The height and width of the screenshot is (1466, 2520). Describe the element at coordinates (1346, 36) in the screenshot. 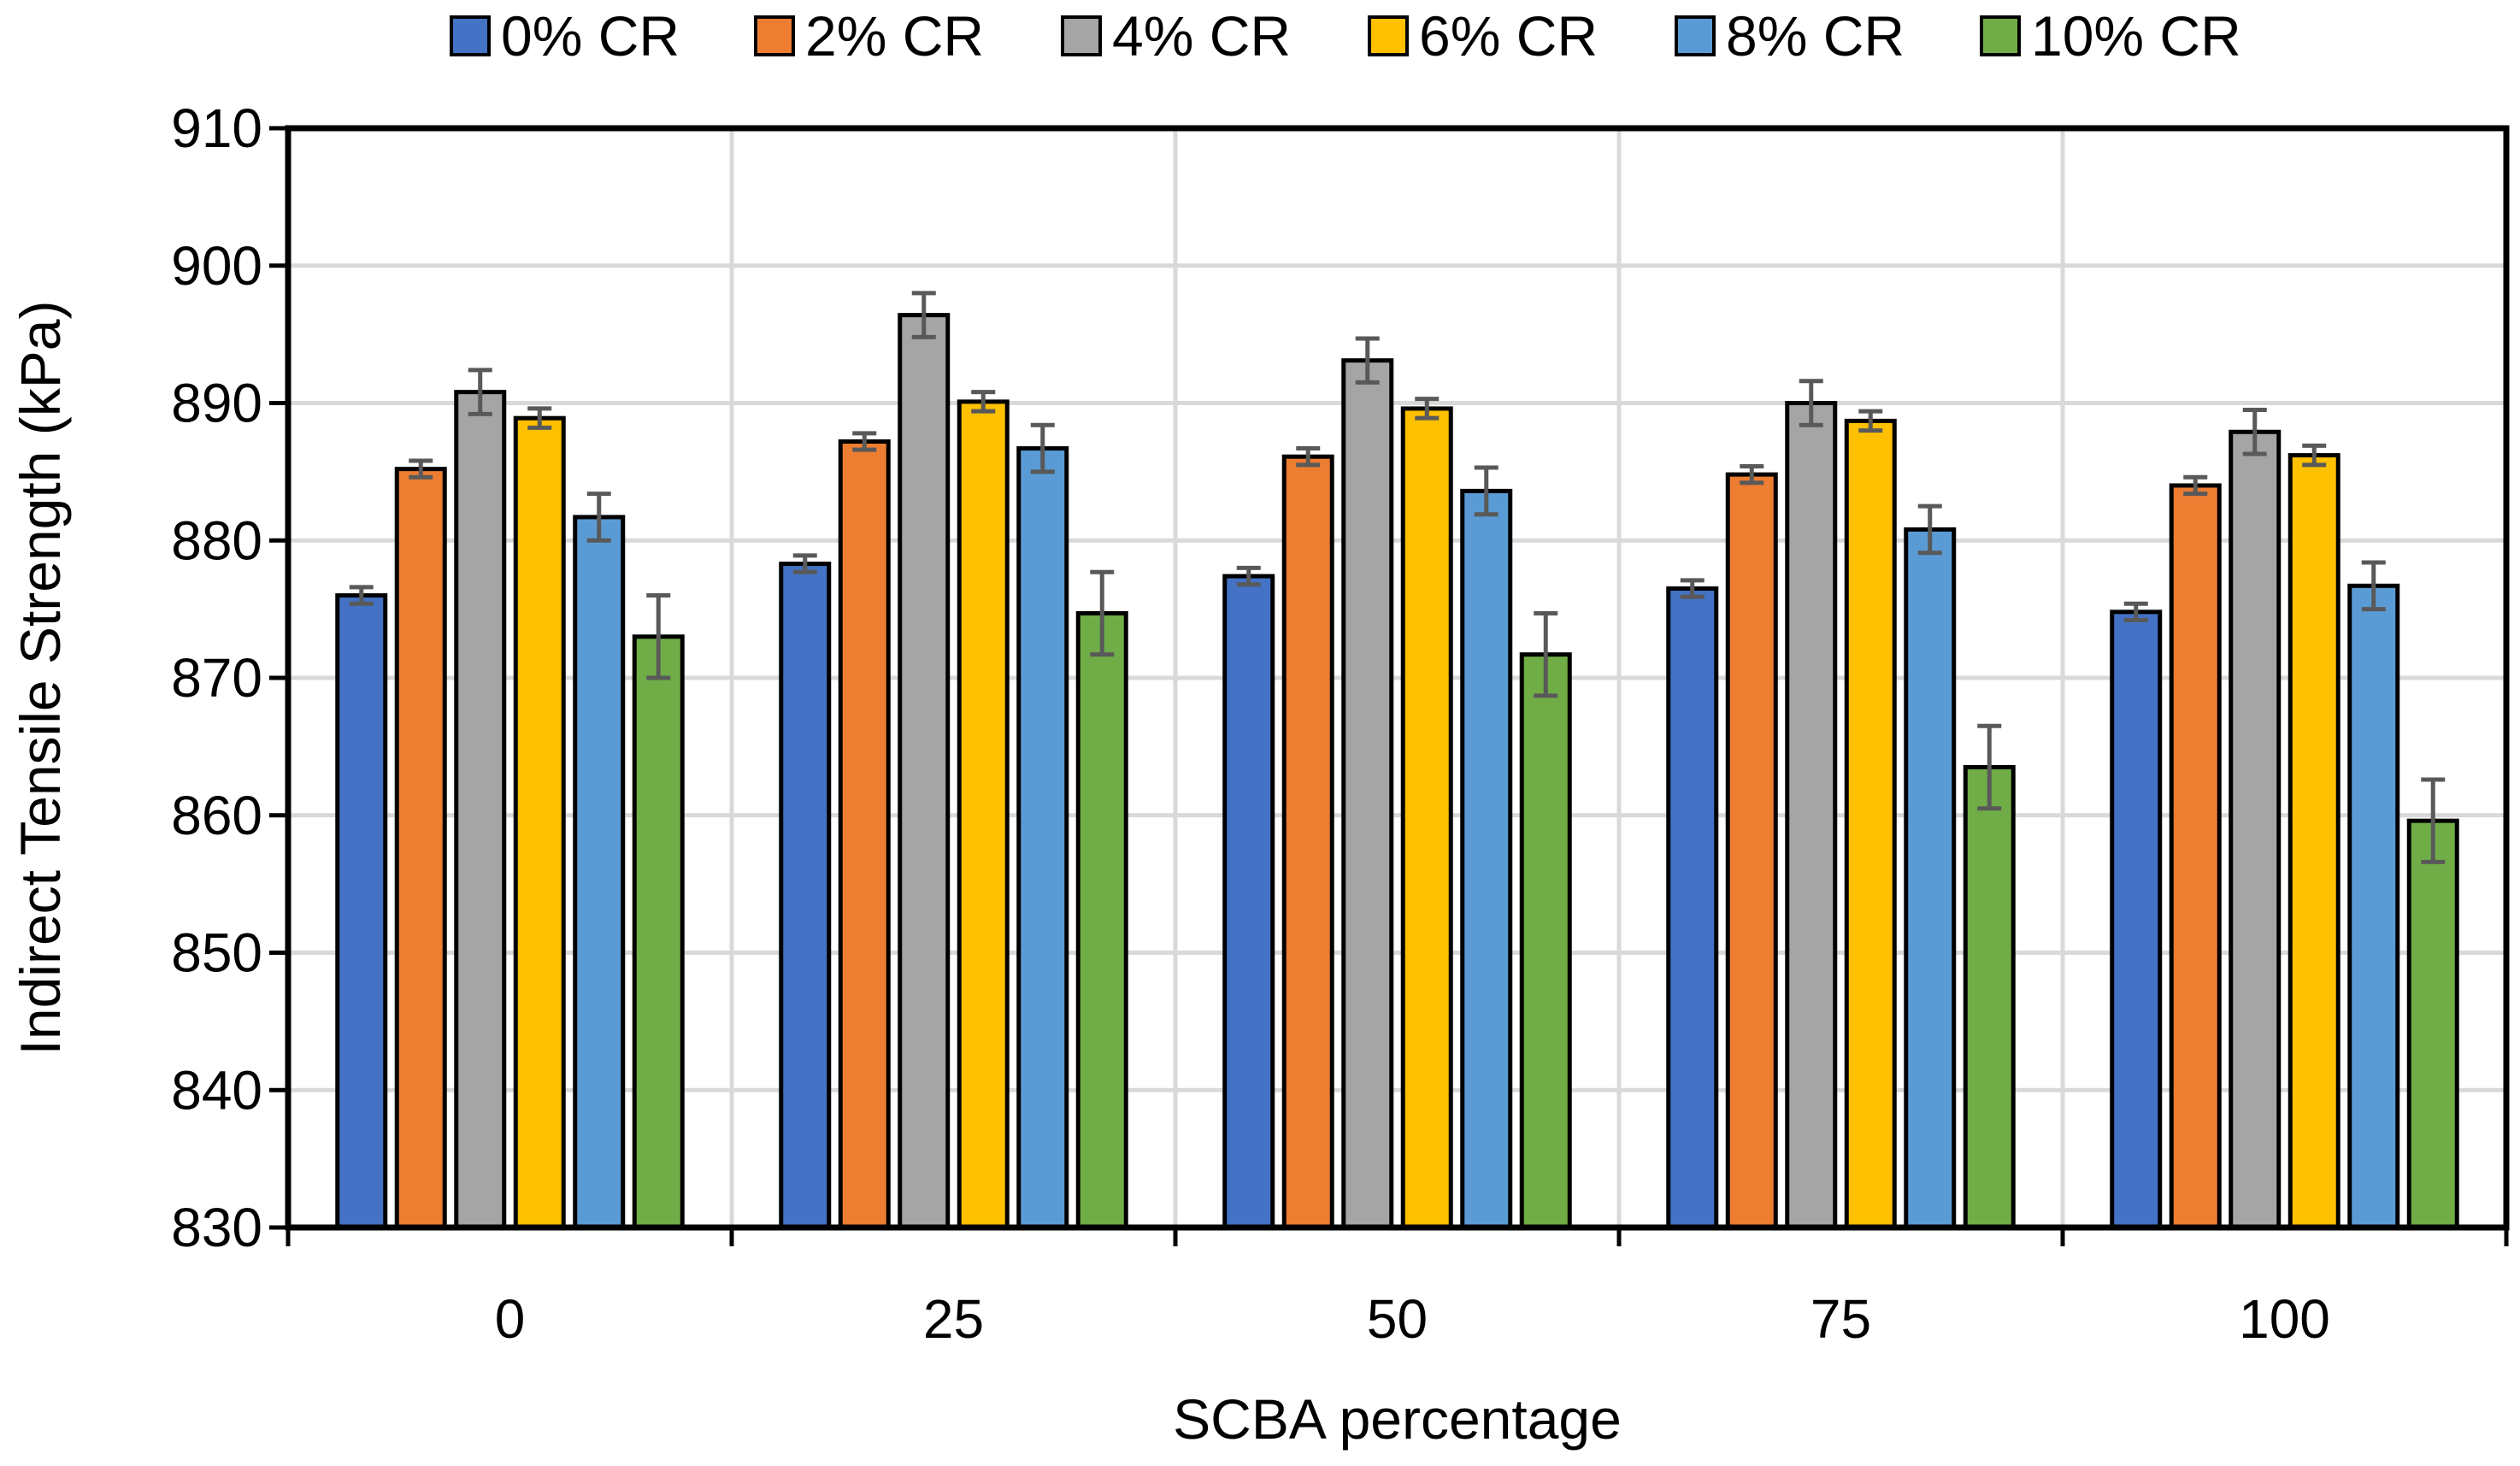

I see `chart-legend: 0% CR 2% CR 4% CR 6% CR 8% CR 10% CR` at that location.